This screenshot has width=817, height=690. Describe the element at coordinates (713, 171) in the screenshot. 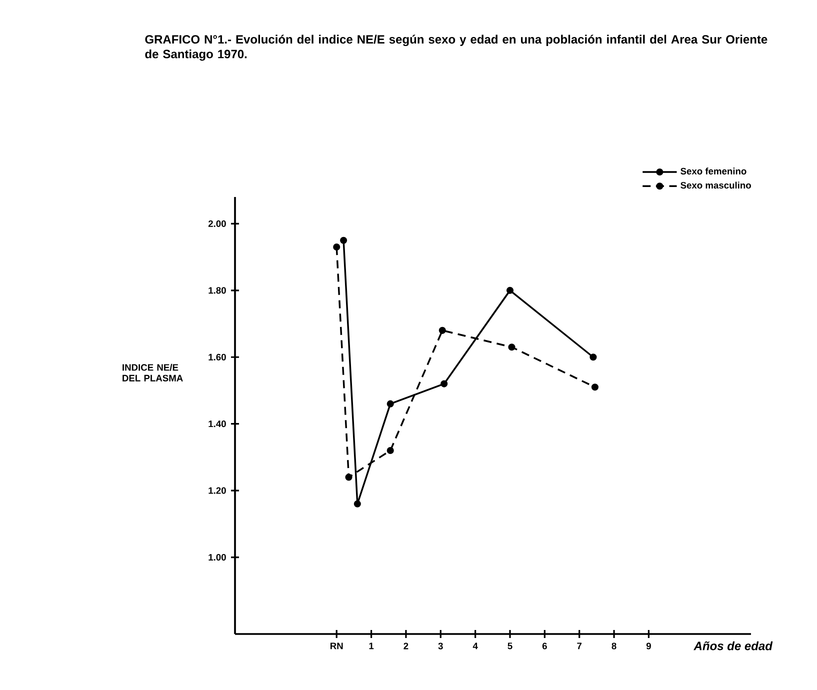

I see `legend-label: Sexo femenino` at that location.